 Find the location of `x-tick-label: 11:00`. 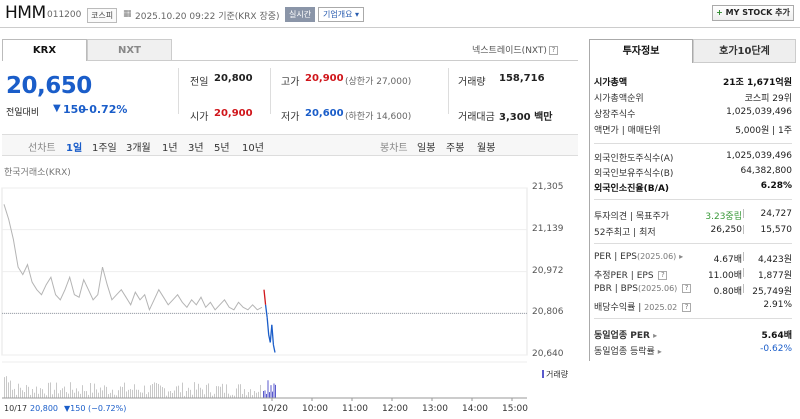

x-tick-label: 11:00 is located at coordinates (355, 409).